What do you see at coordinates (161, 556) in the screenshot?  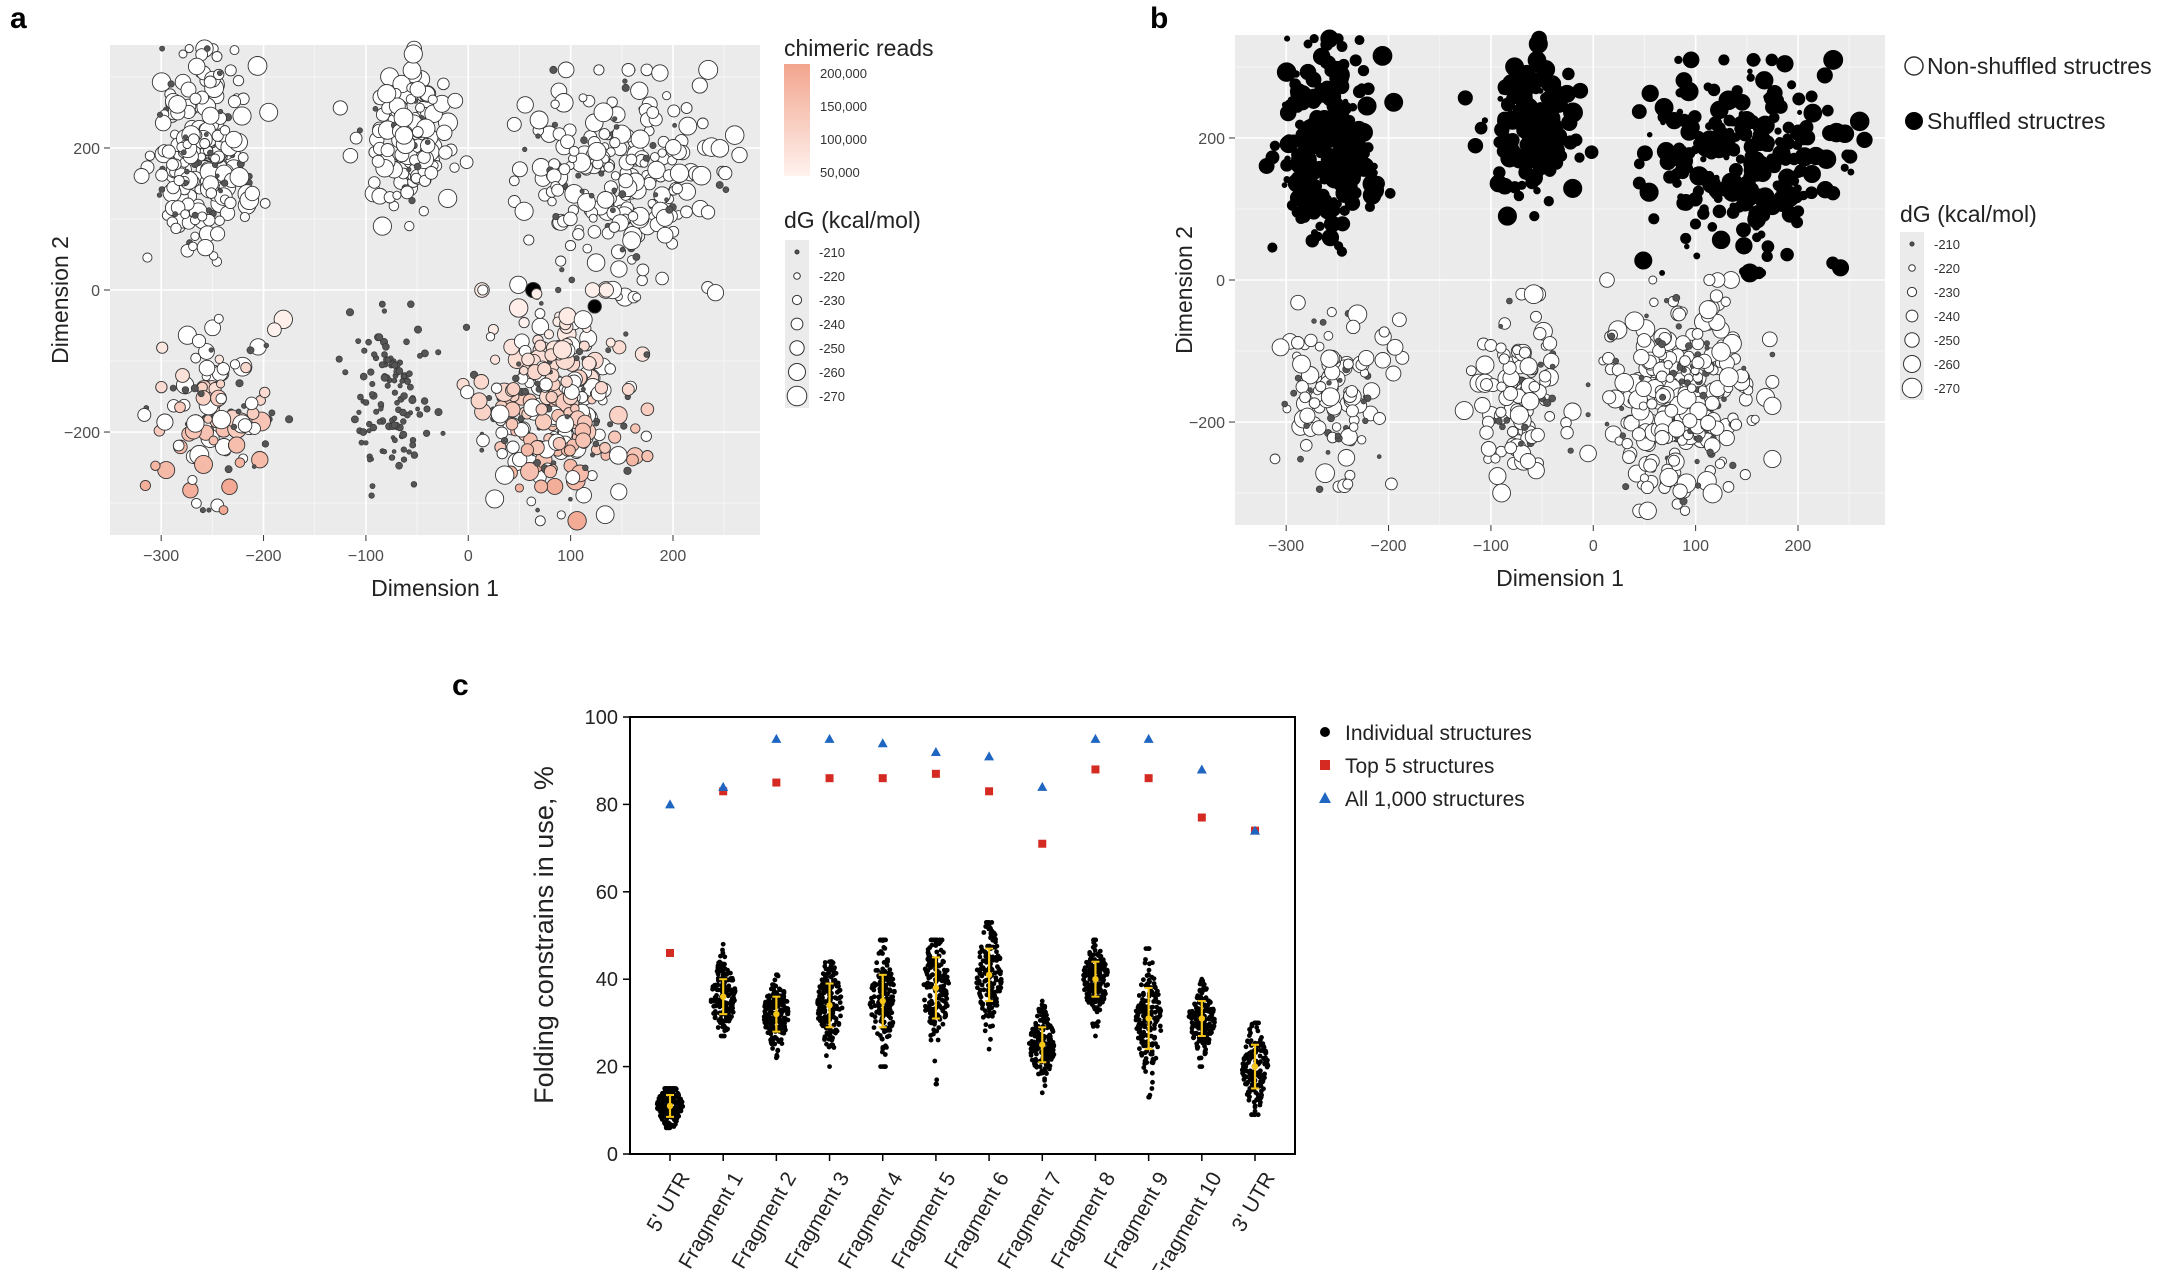 I see `x-tick-label: −300` at bounding box center [161, 556].